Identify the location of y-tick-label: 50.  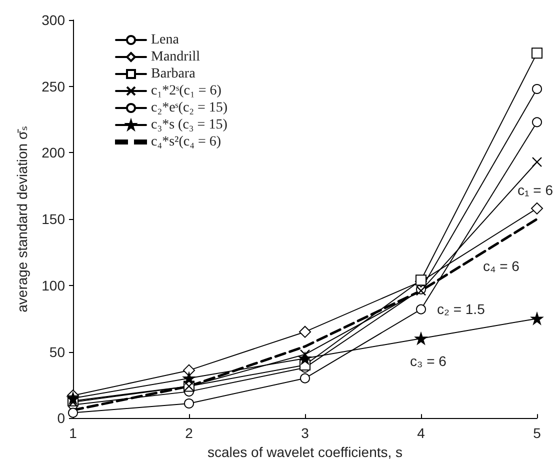
(57, 352).